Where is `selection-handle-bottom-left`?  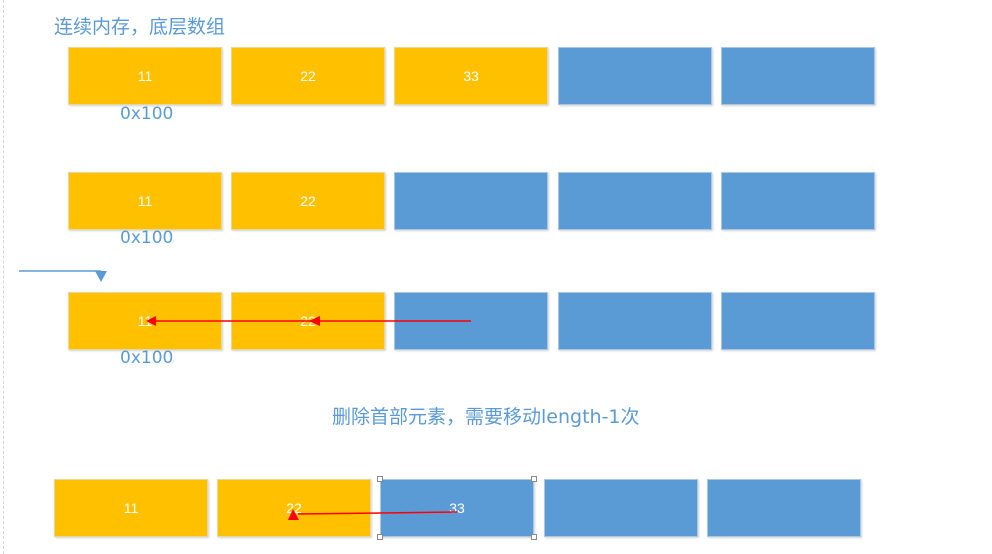
selection-handle-bottom-left is located at coordinates (380, 537).